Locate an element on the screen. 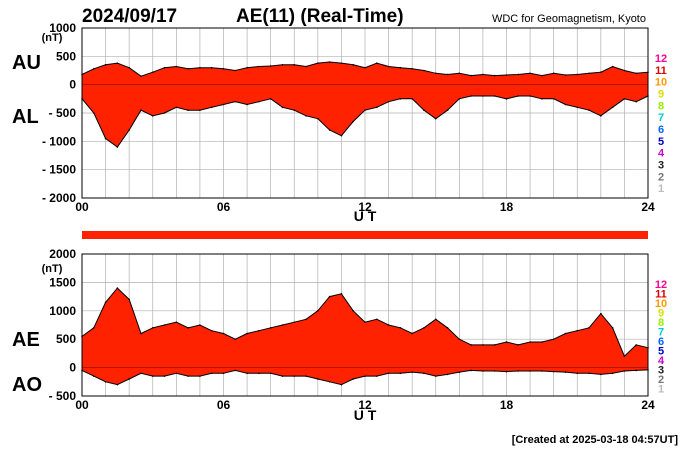 The image size is (700, 450). ao-label: AO is located at coordinates (27, 385).